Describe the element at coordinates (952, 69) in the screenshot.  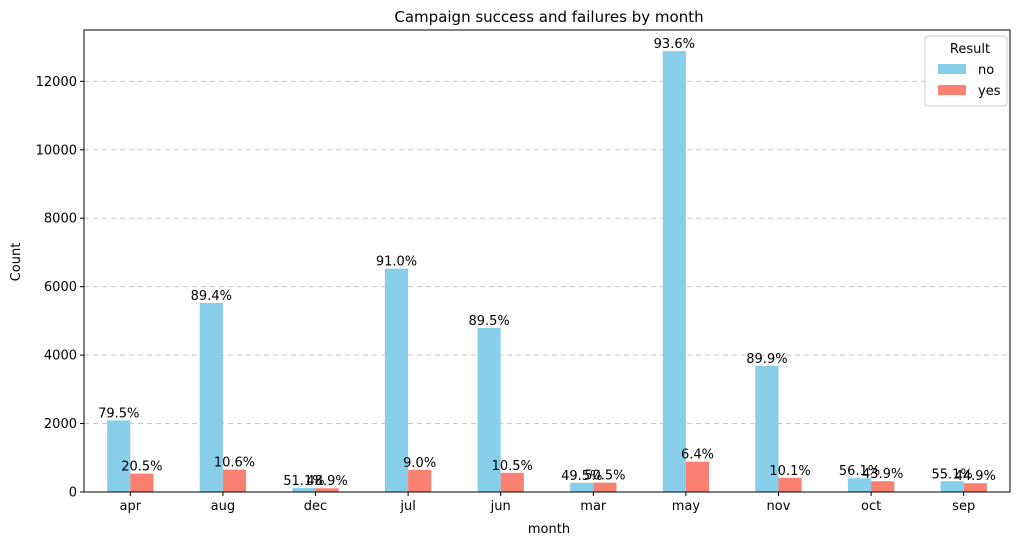
I see `legend-swatch-no` at that location.